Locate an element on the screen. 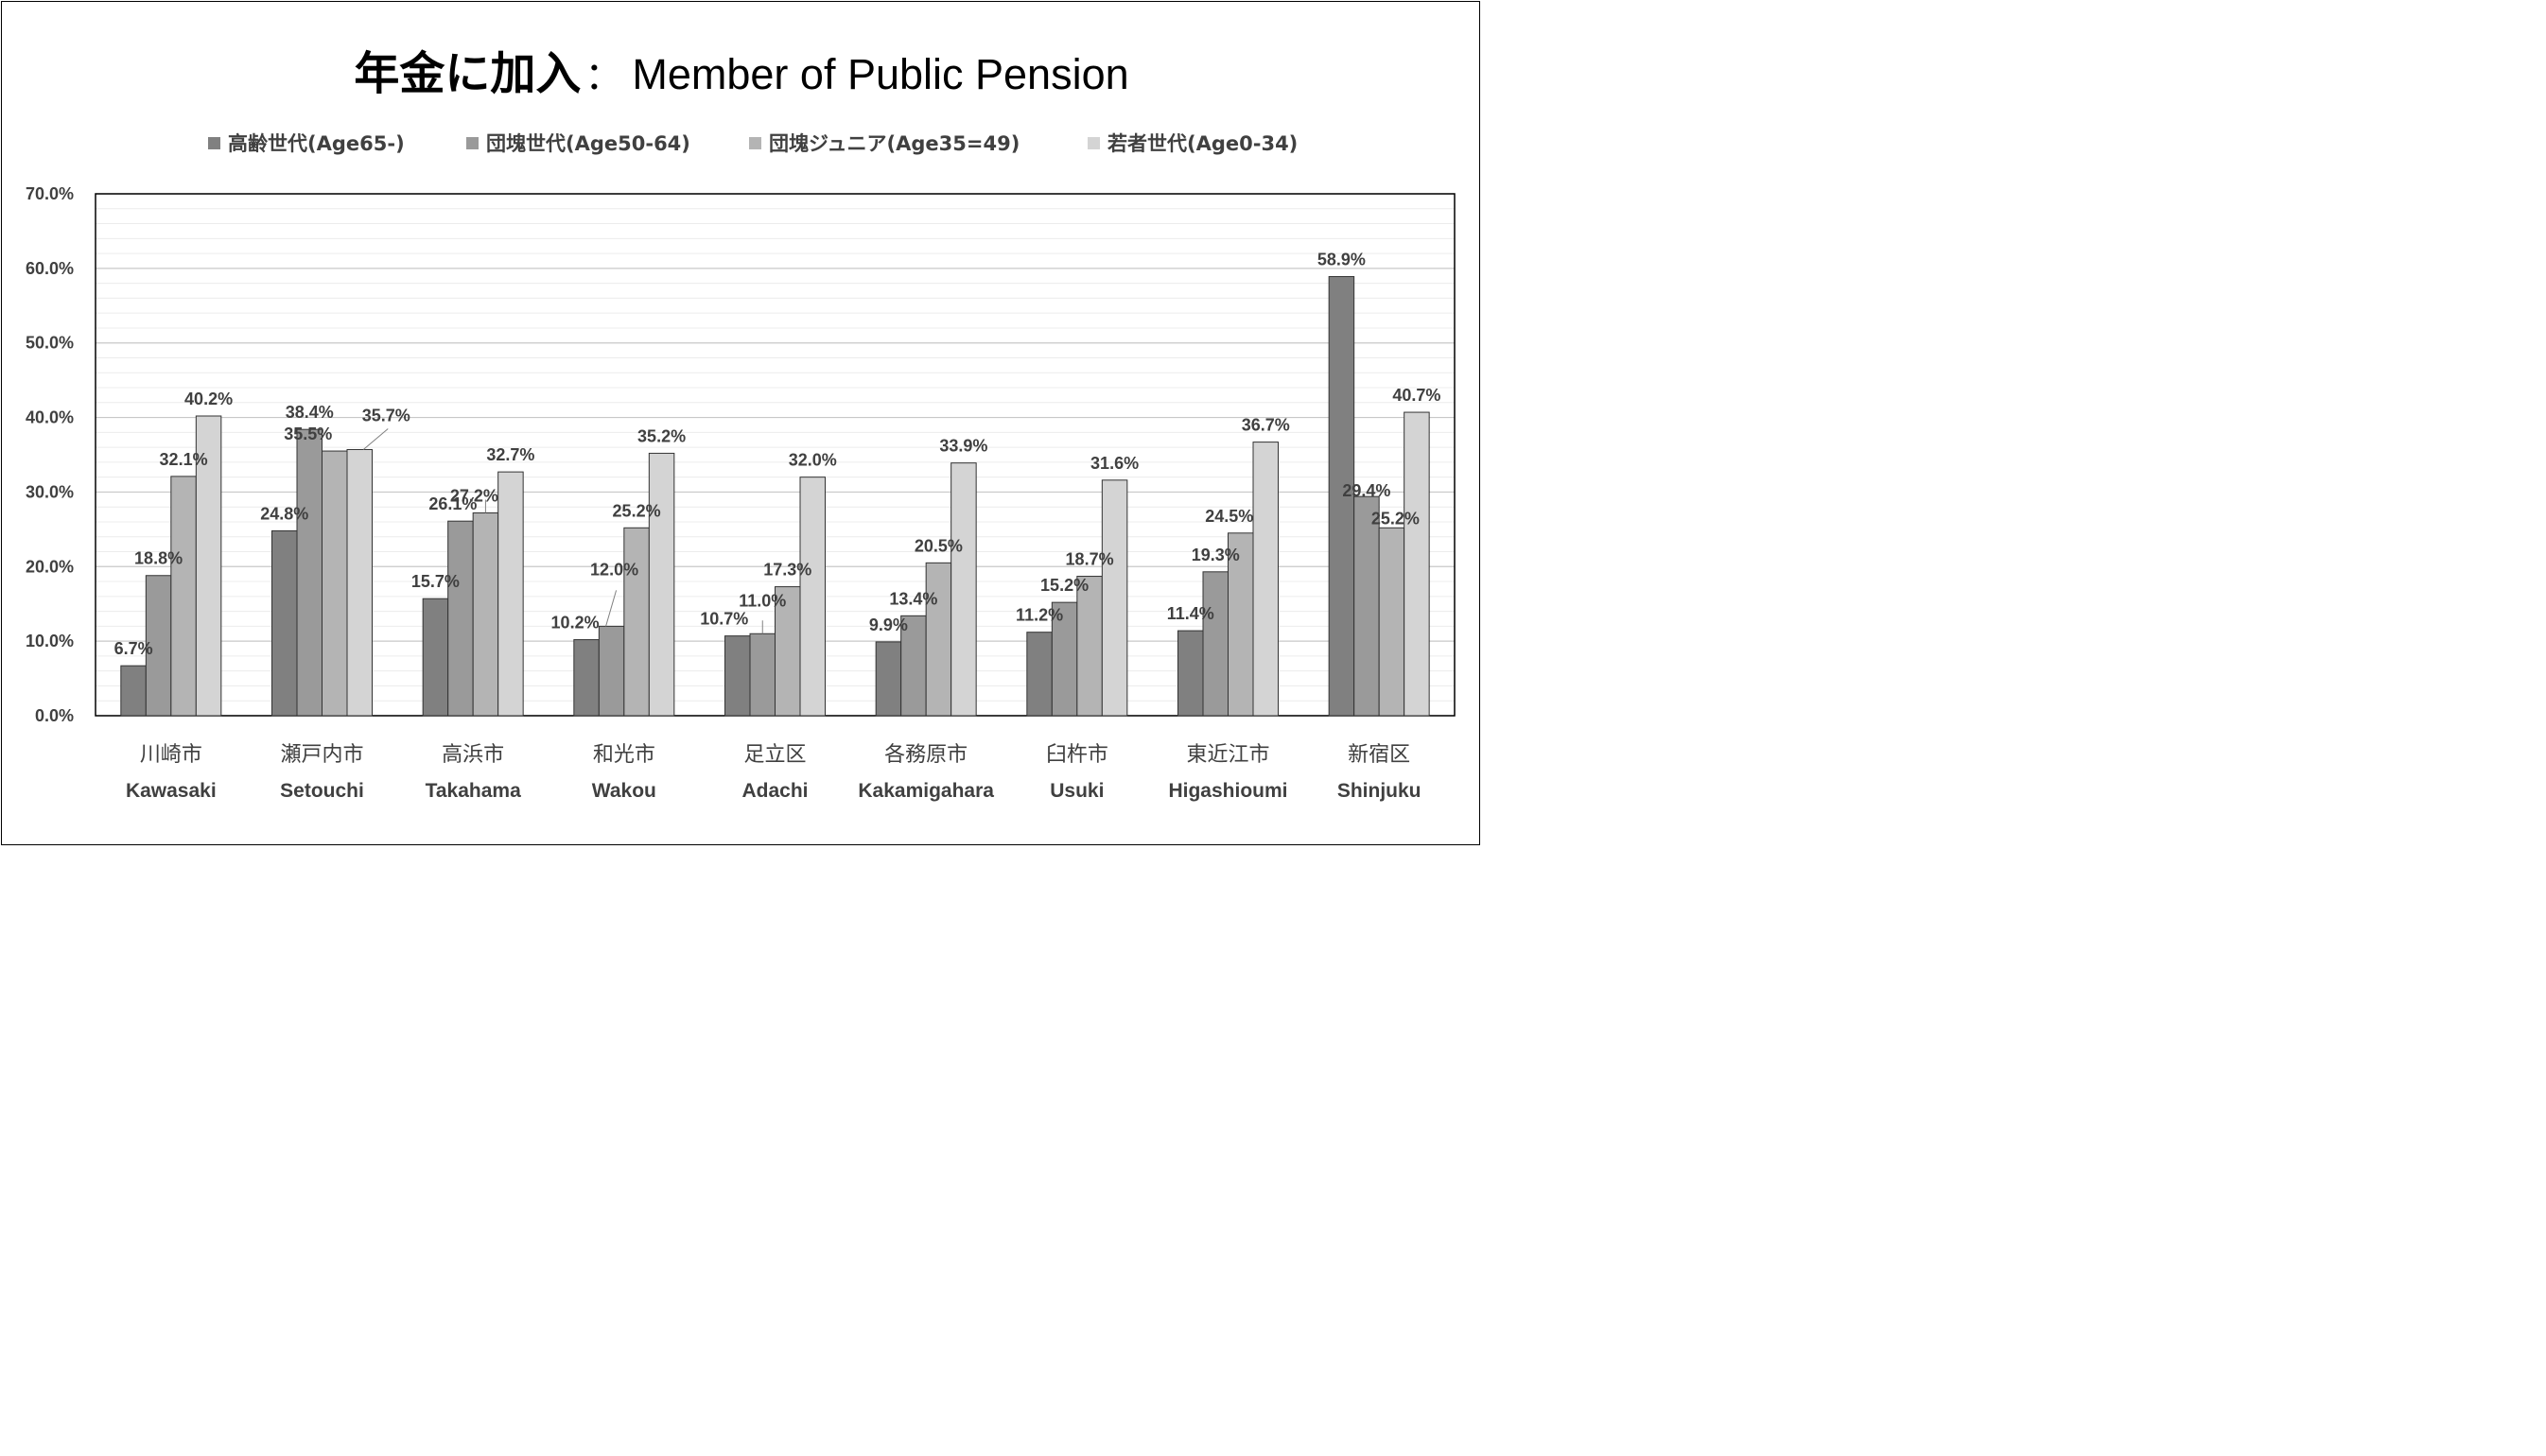 This screenshot has height=1456, width=2546. x-category-label-jp: 瀬戸内市 is located at coordinates (321, 755).